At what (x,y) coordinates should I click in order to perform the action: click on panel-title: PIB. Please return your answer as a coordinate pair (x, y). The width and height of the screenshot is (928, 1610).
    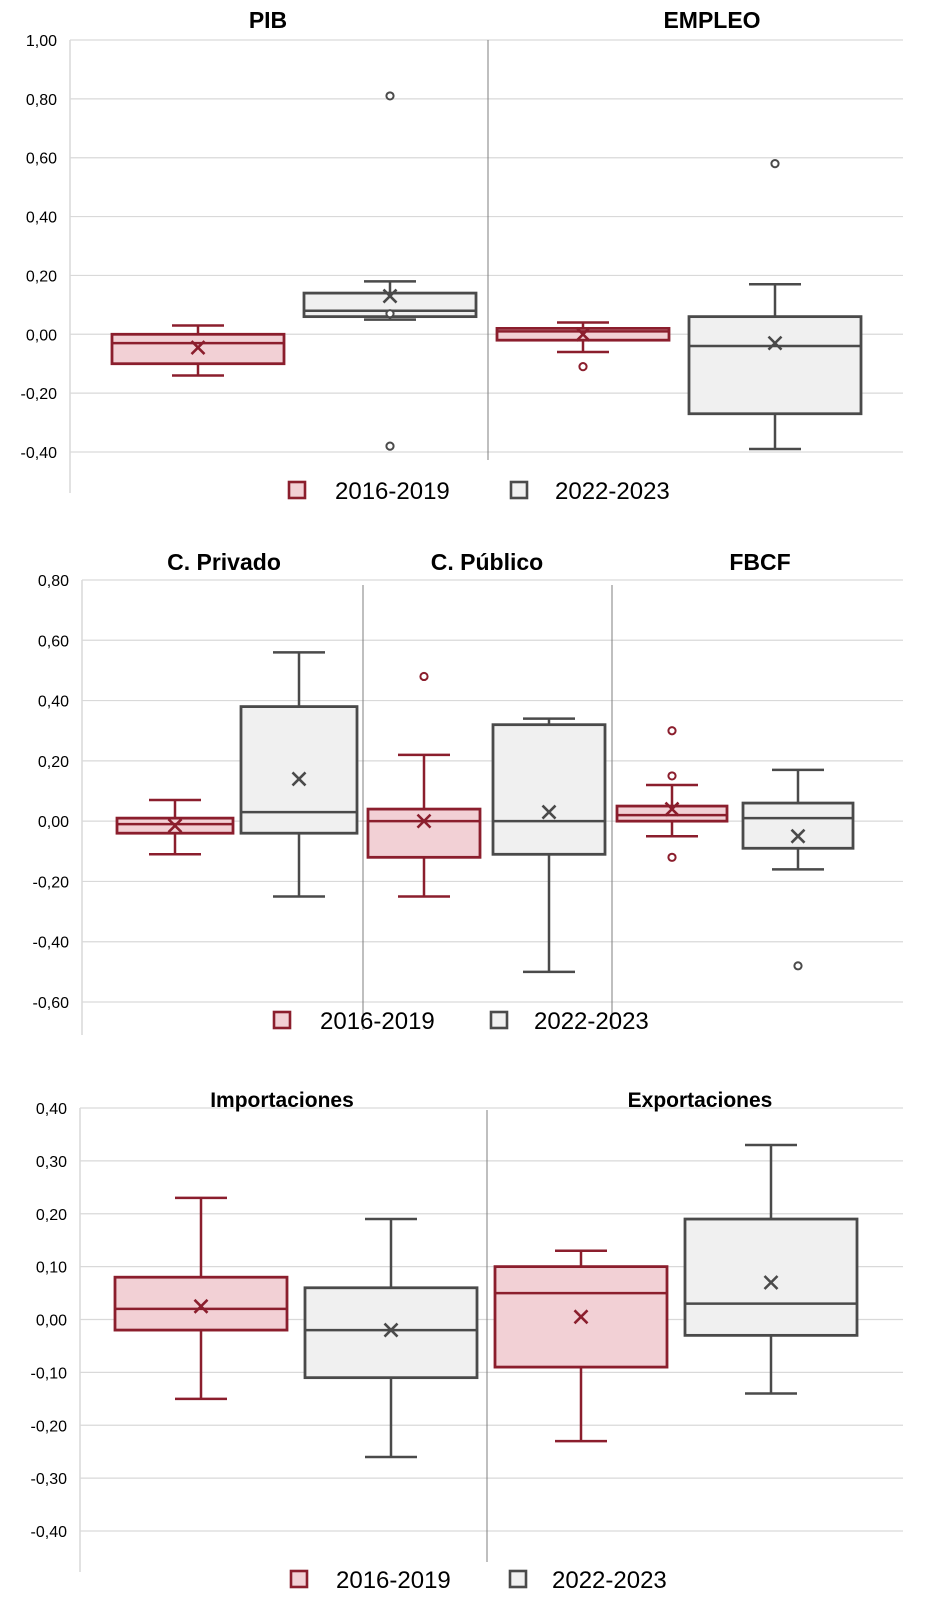
    Looking at the image, I should click on (268, 20).